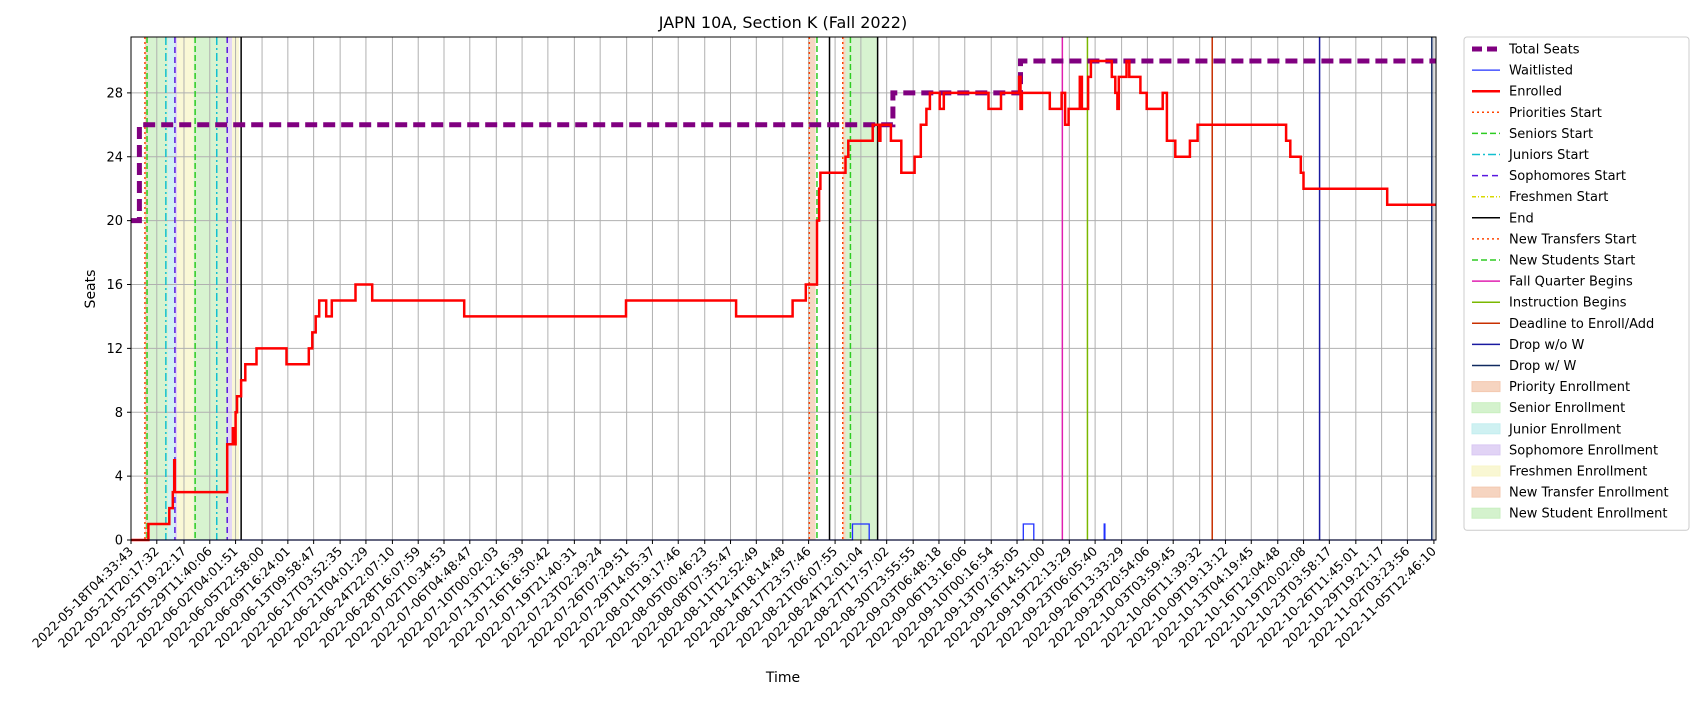 This screenshot has width=1700, height=704. What do you see at coordinates (1564, 429) in the screenshot?
I see `legend-label-18: Junior Enrollment` at bounding box center [1564, 429].